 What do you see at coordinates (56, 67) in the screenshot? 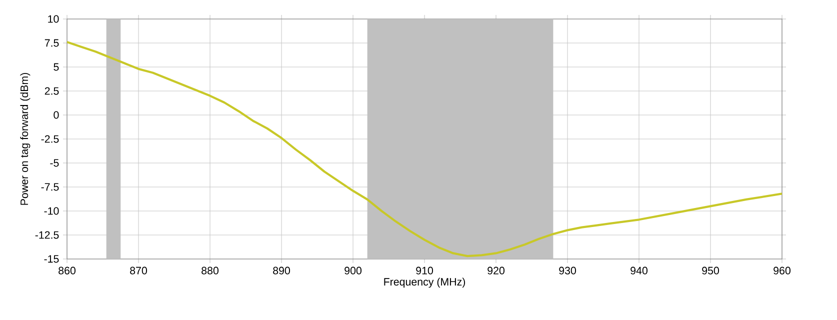
I see `y-tick-label: 5` at bounding box center [56, 67].